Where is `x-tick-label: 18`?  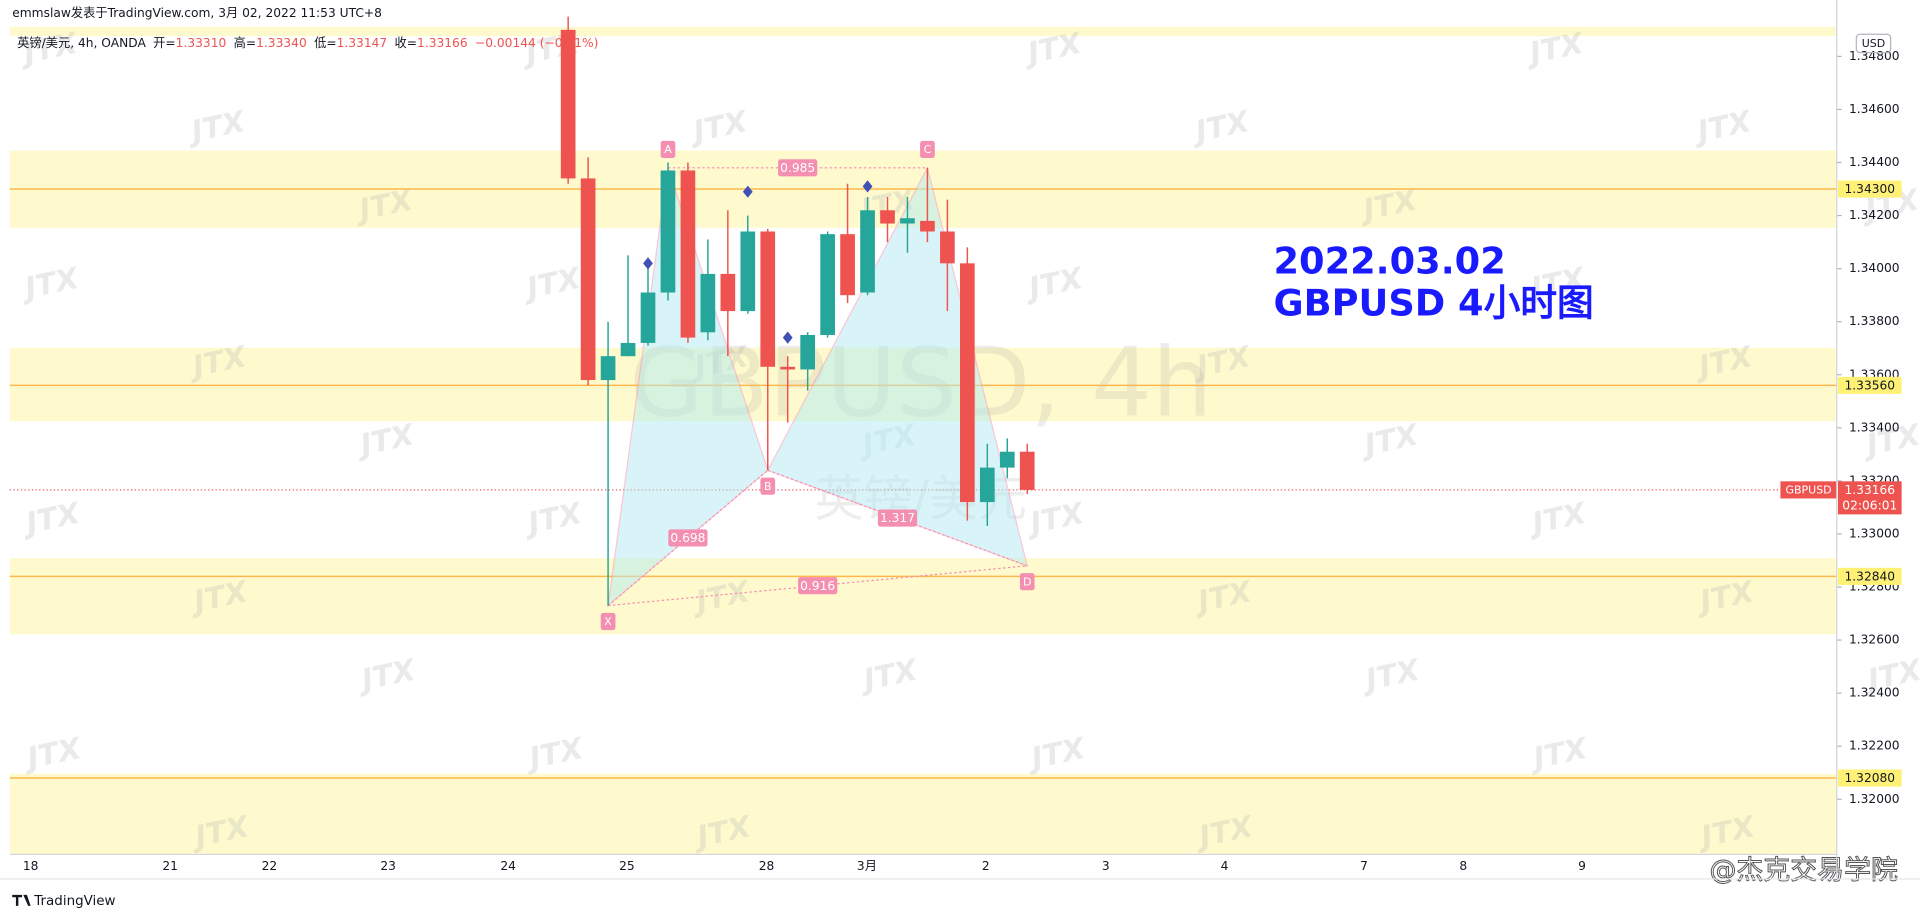 x-tick-label: 18 is located at coordinates (31, 866).